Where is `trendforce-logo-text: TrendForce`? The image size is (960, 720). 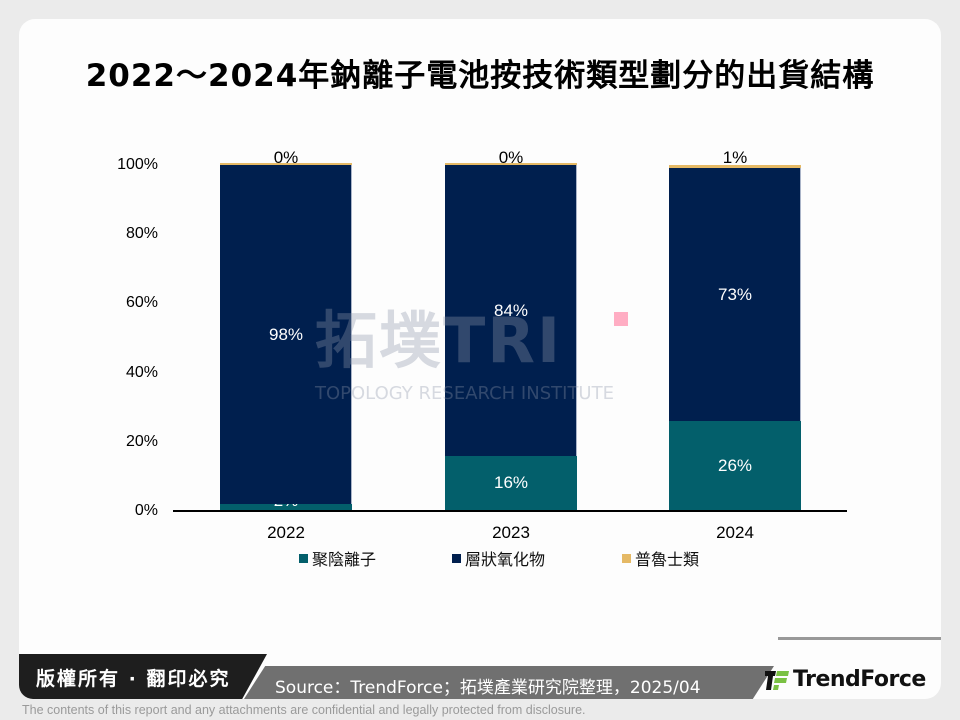
trendforce-logo-text: TrendForce is located at coordinates (859, 679).